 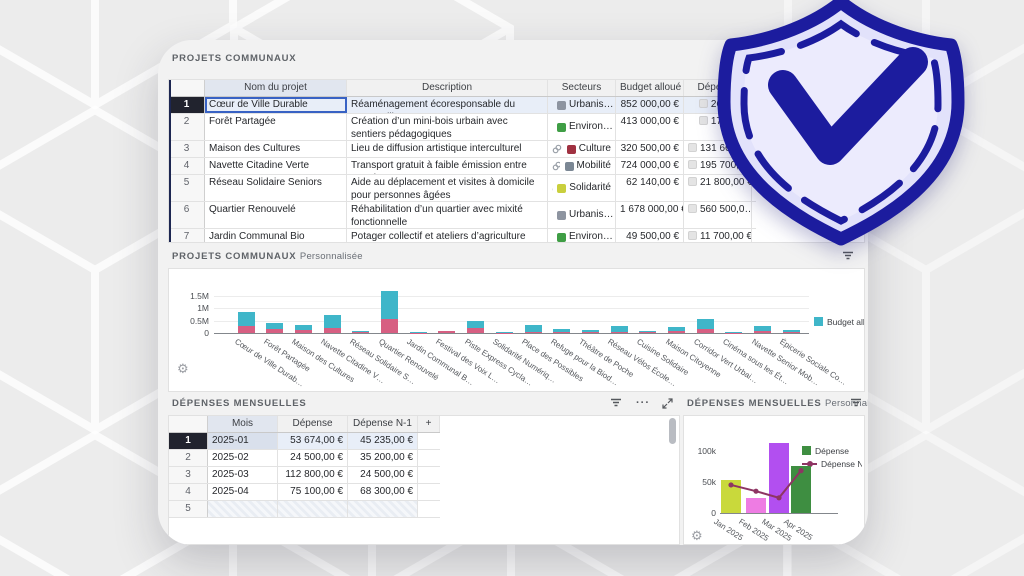 I want to click on table-row: 5, so click(x=304, y=509).